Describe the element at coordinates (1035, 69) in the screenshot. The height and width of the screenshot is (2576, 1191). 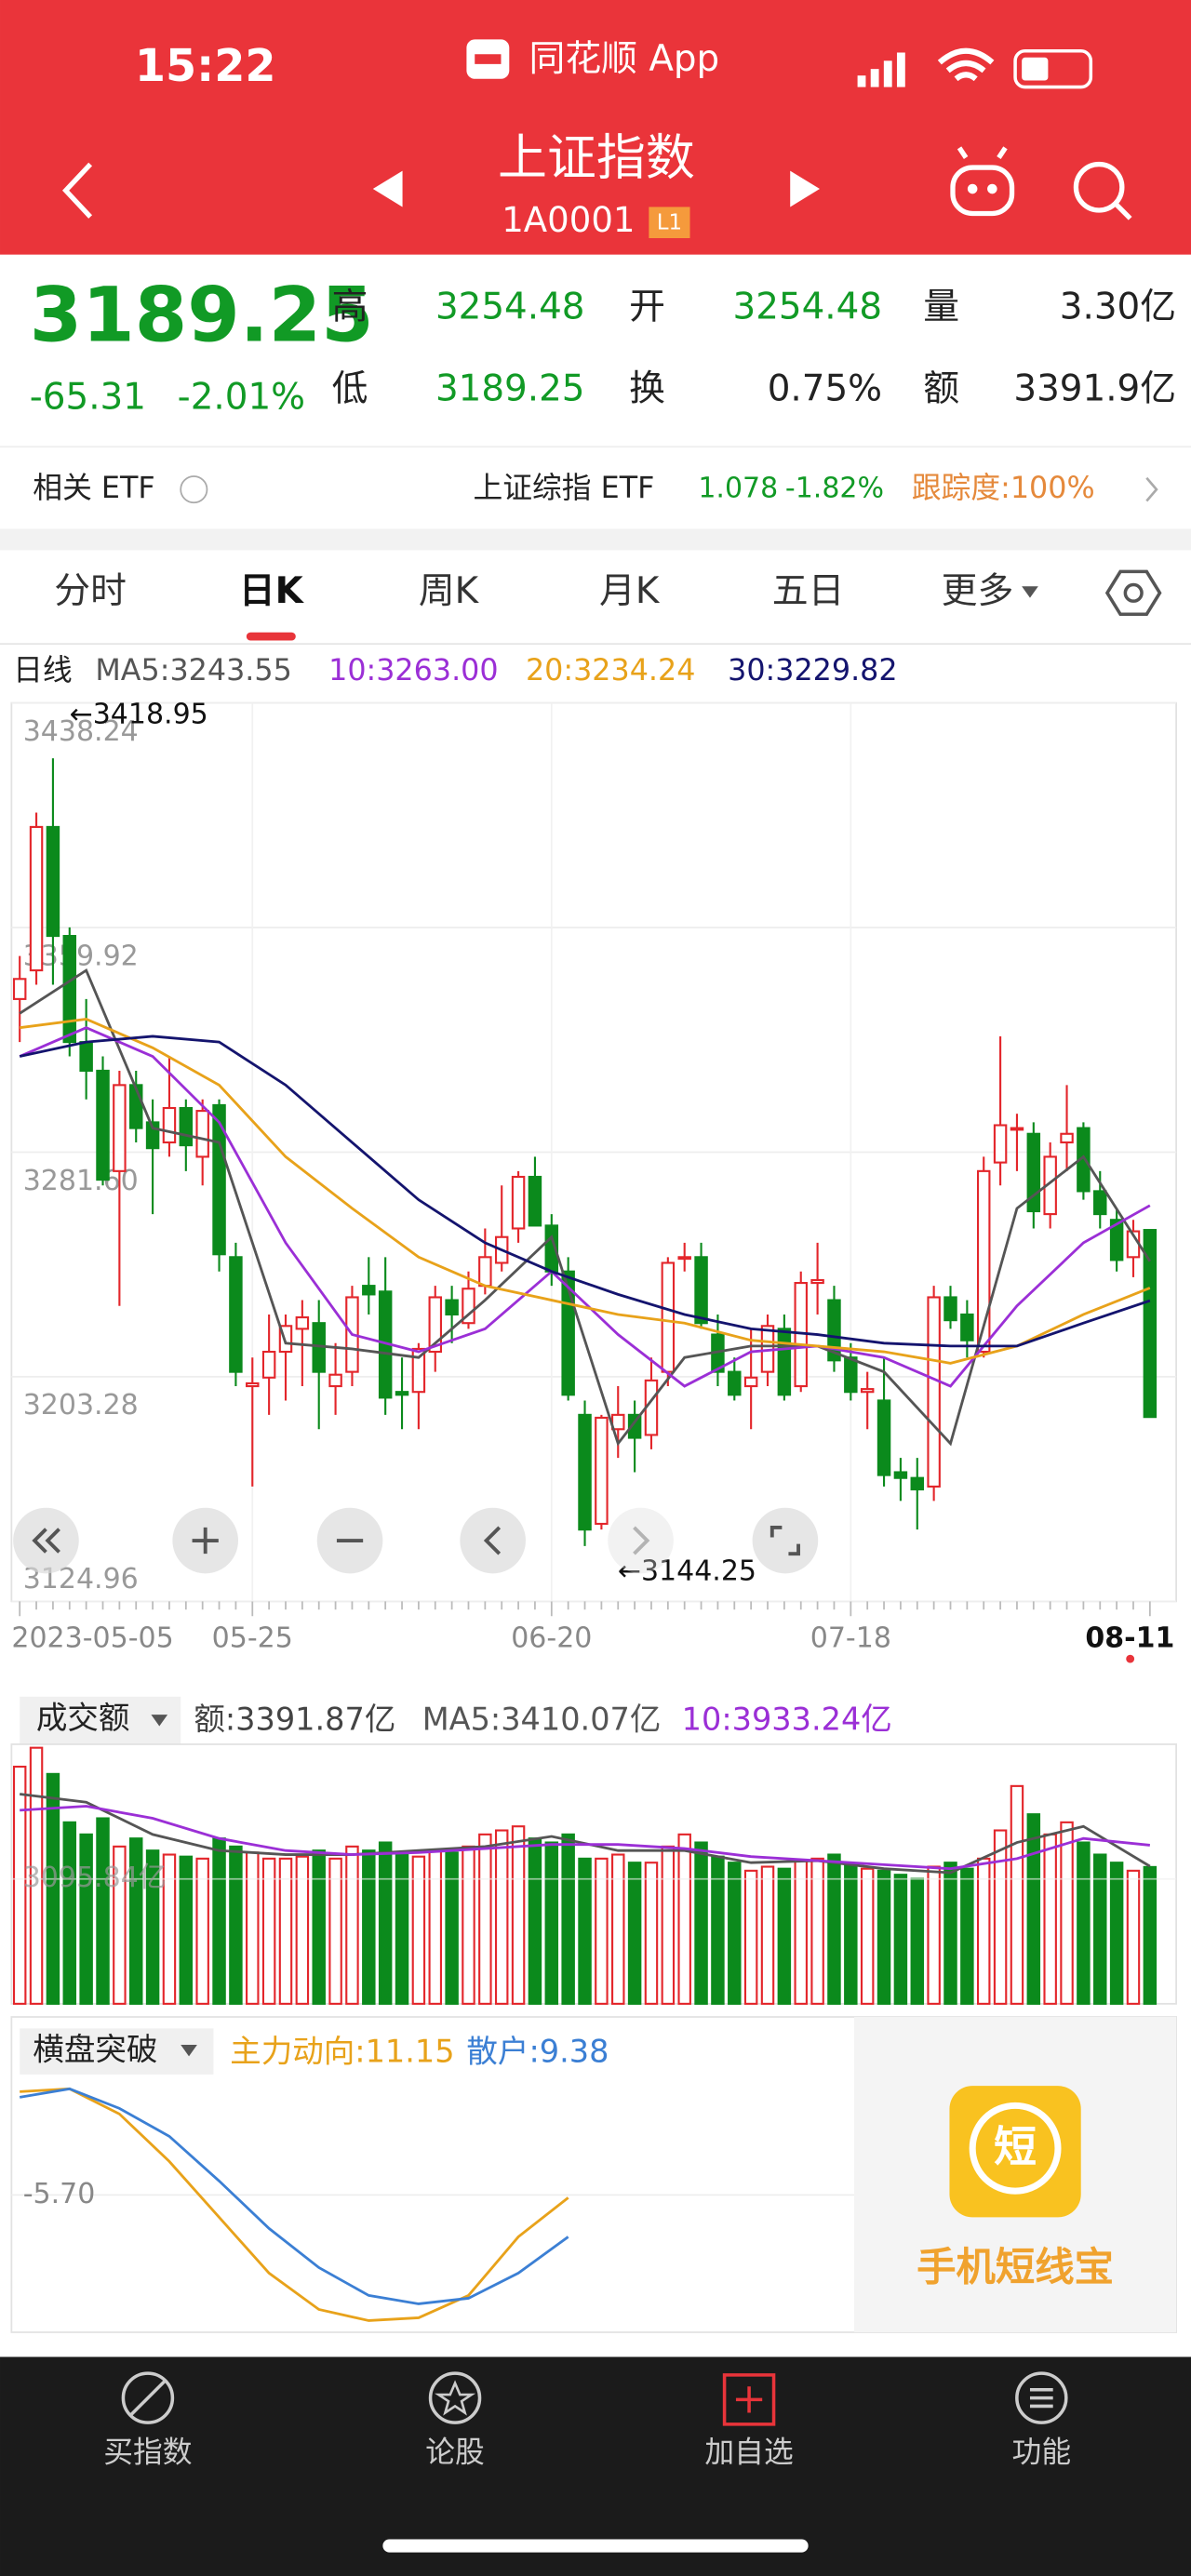
I see `battery-level` at that location.